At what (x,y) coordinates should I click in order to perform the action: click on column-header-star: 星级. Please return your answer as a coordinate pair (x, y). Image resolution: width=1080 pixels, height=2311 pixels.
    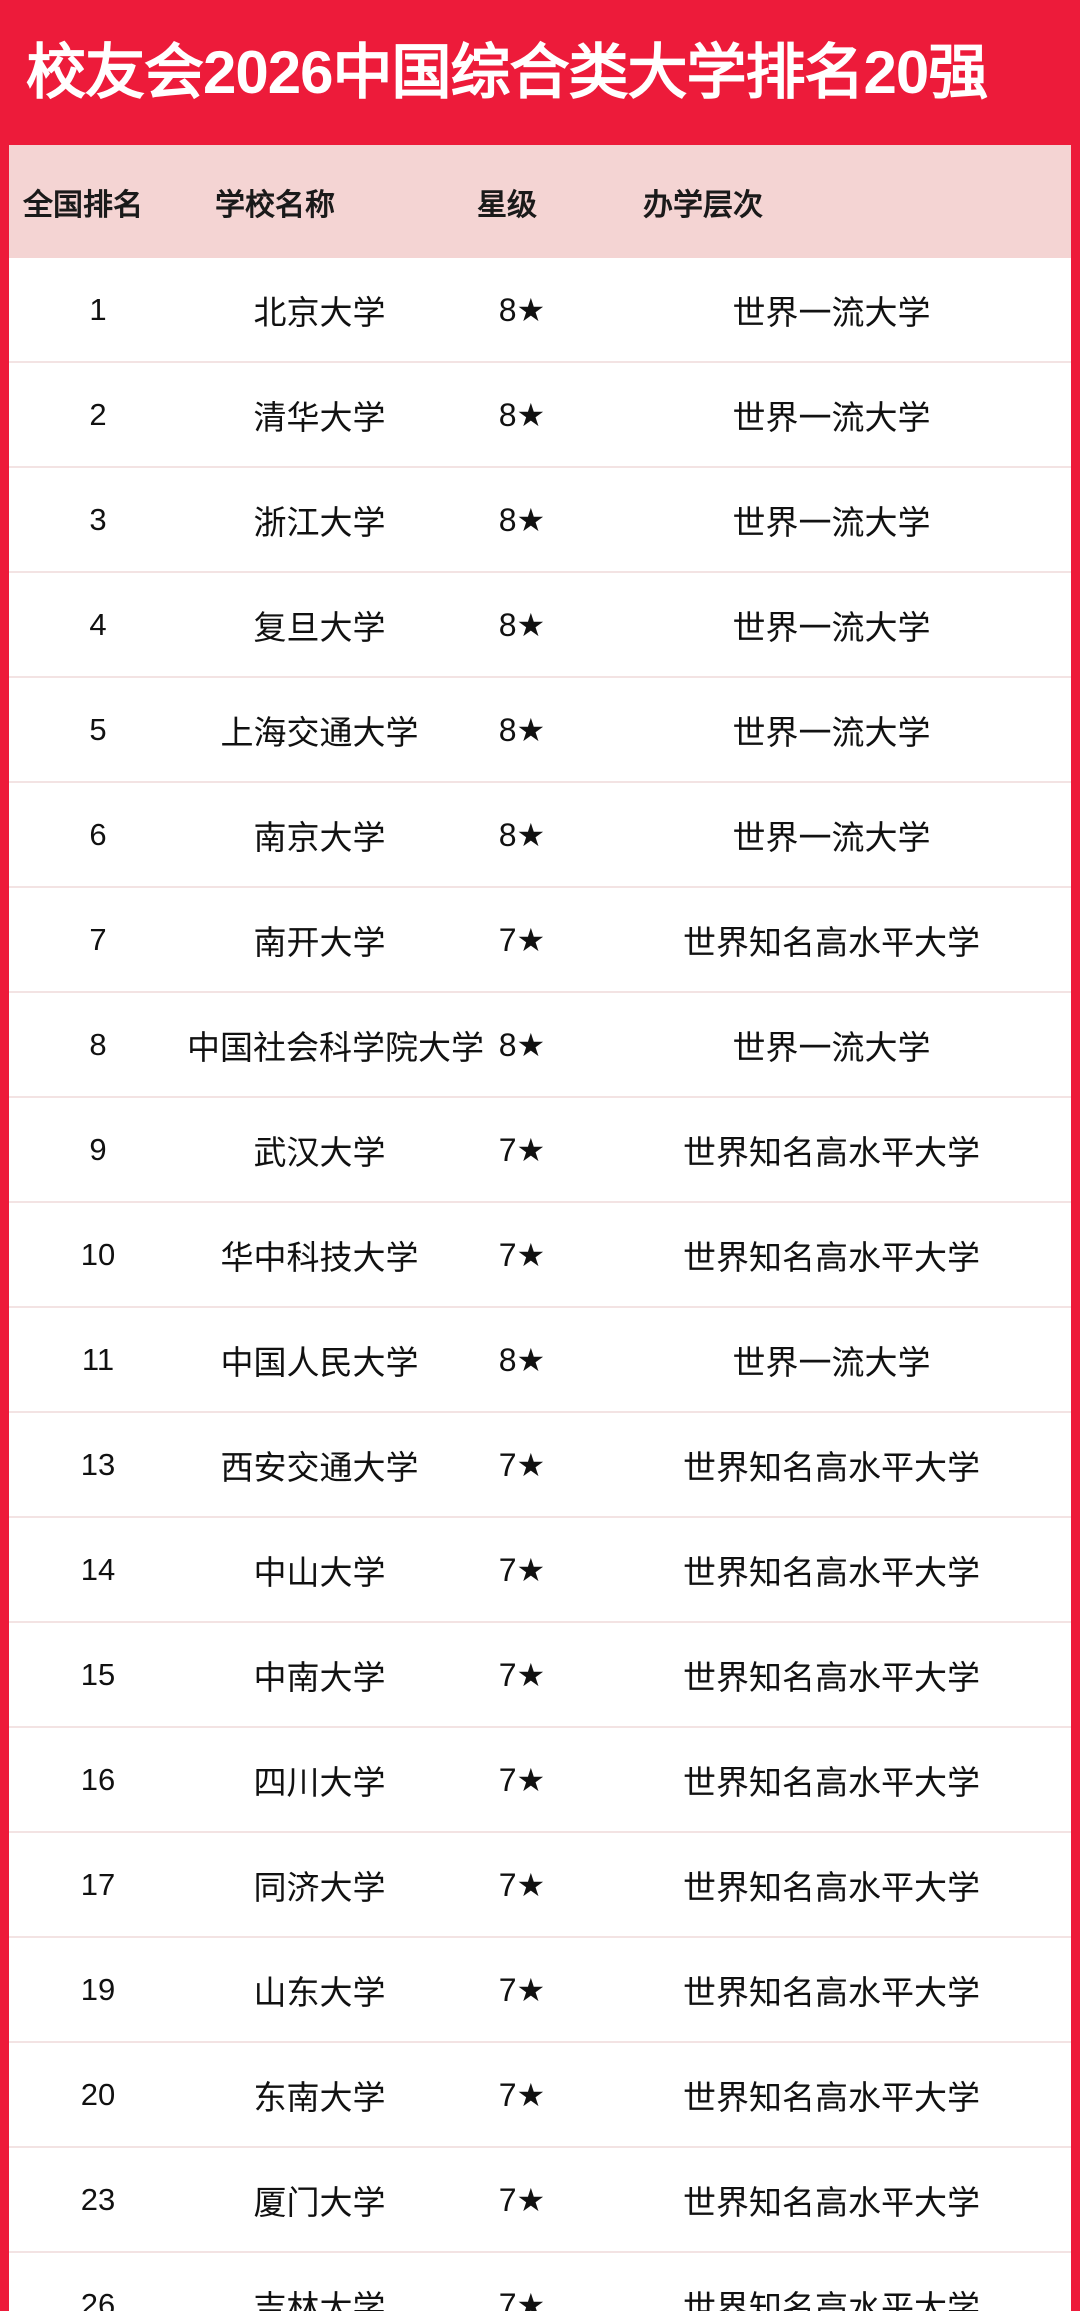
    Looking at the image, I should click on (507, 205).